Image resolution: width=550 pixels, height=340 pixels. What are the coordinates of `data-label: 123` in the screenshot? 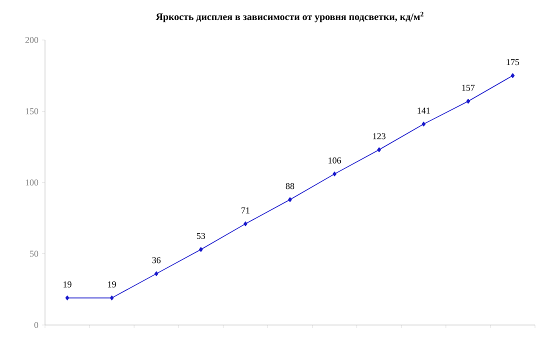 It's located at (379, 136).